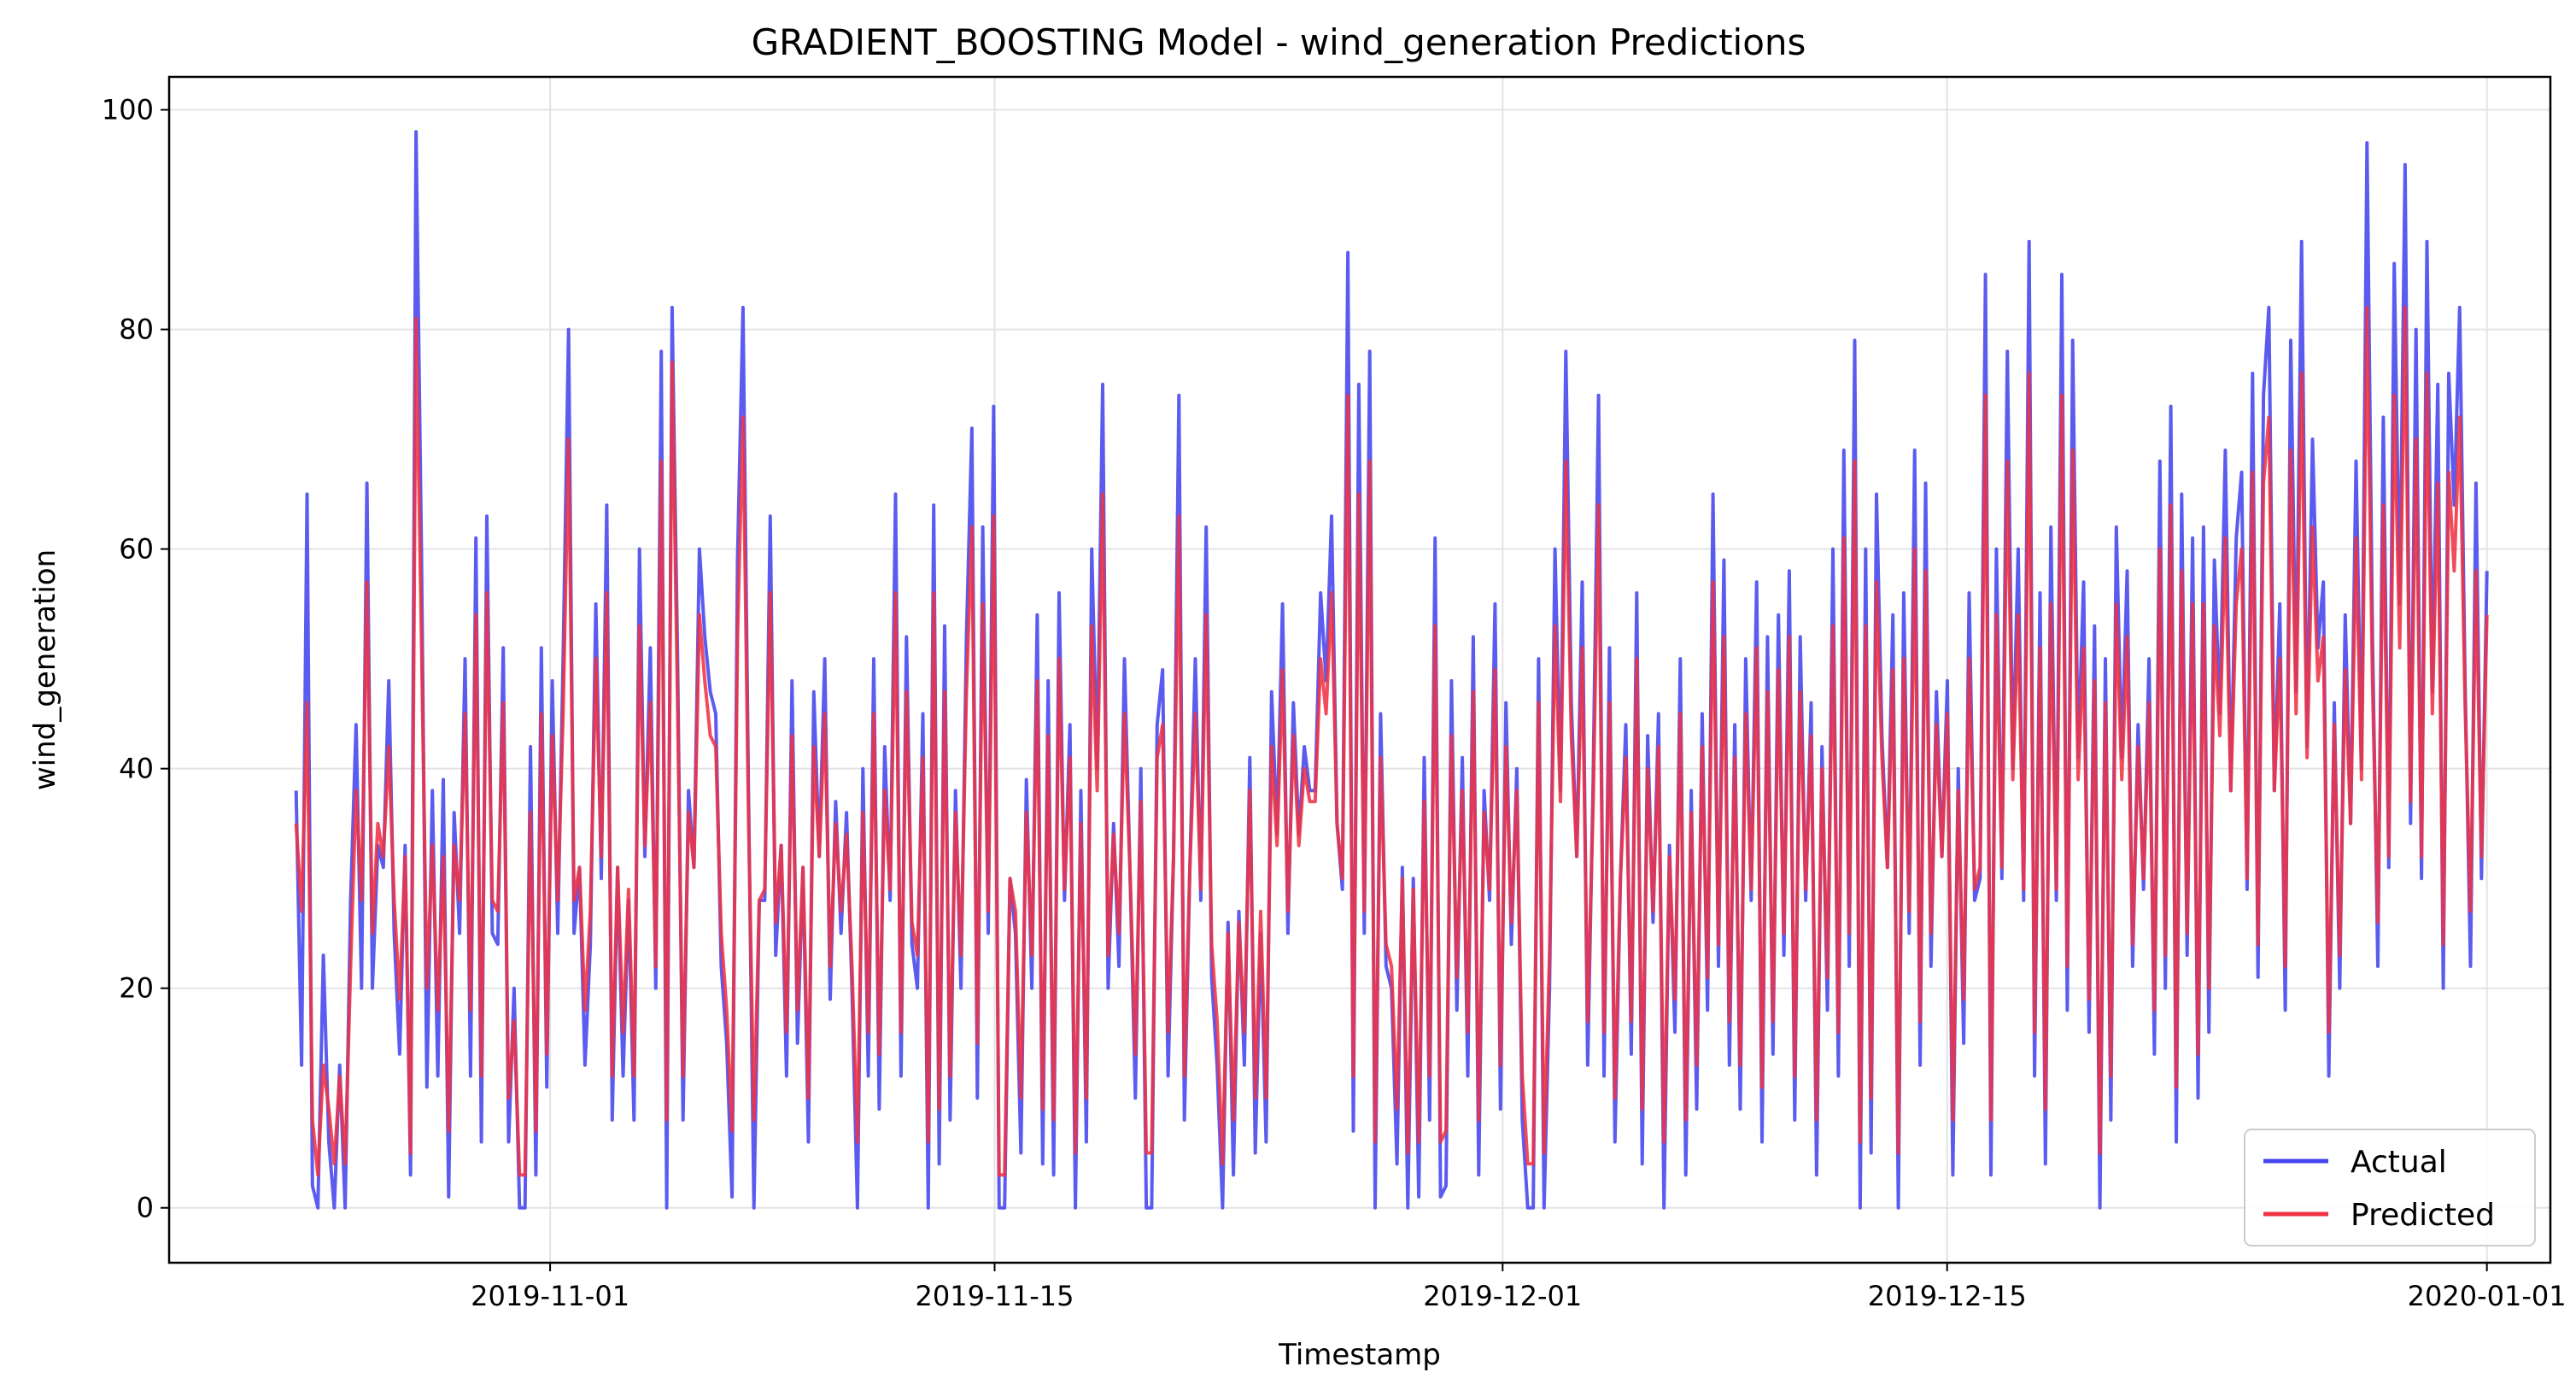 This screenshot has height=1396, width=2576. I want to click on y-tick-label: 20, so click(136, 988).